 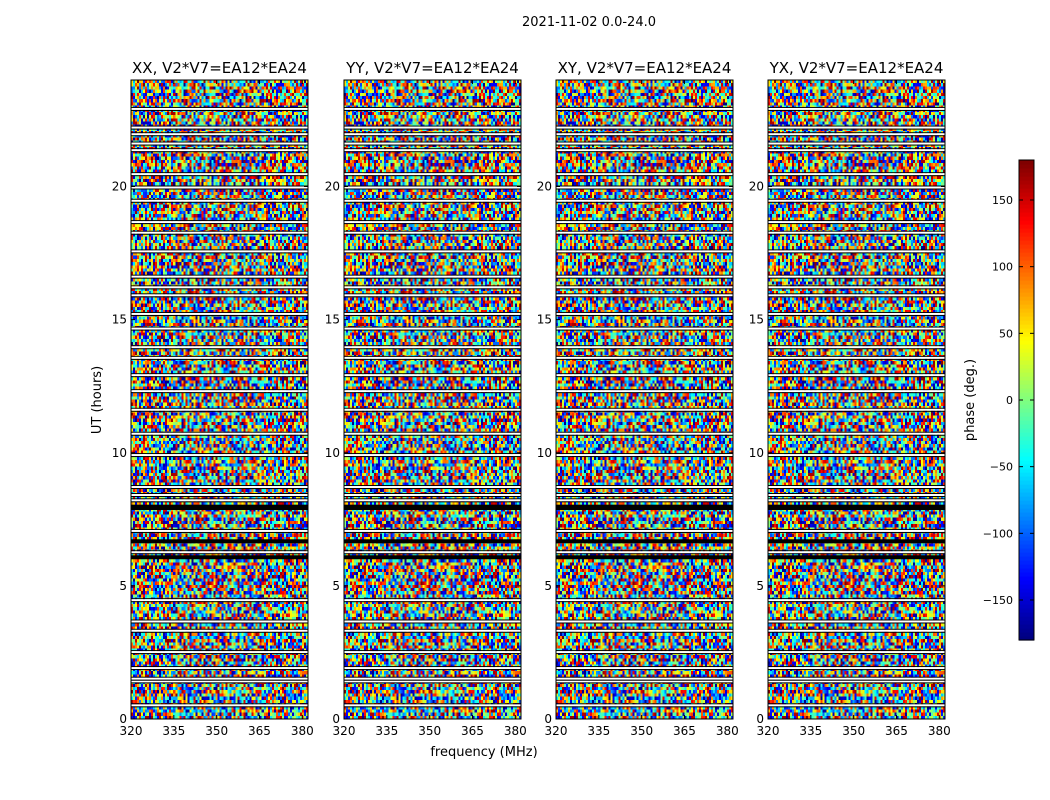 I want to click on y-tick-label: 10, so click(x=756, y=453).